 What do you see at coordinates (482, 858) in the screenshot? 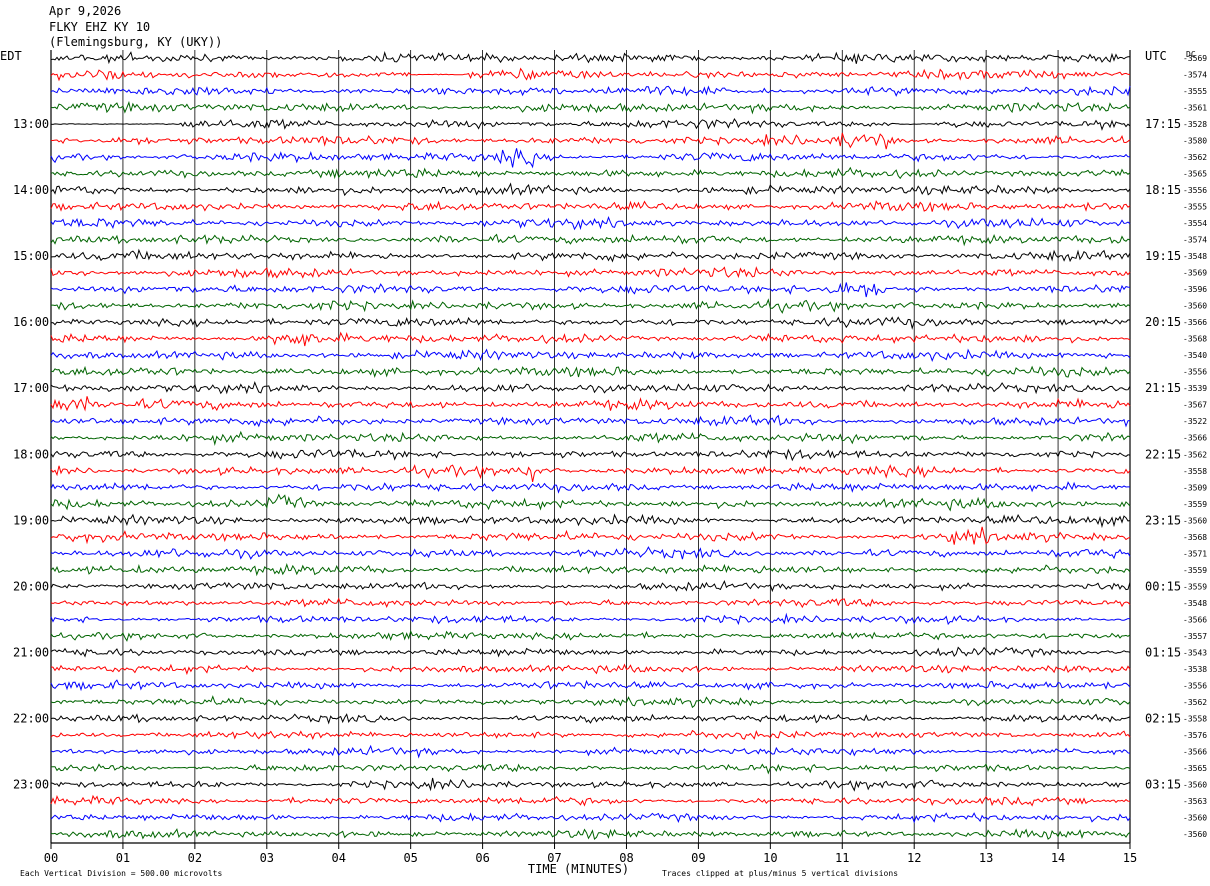
I see `x-tick-label: 06` at bounding box center [482, 858].